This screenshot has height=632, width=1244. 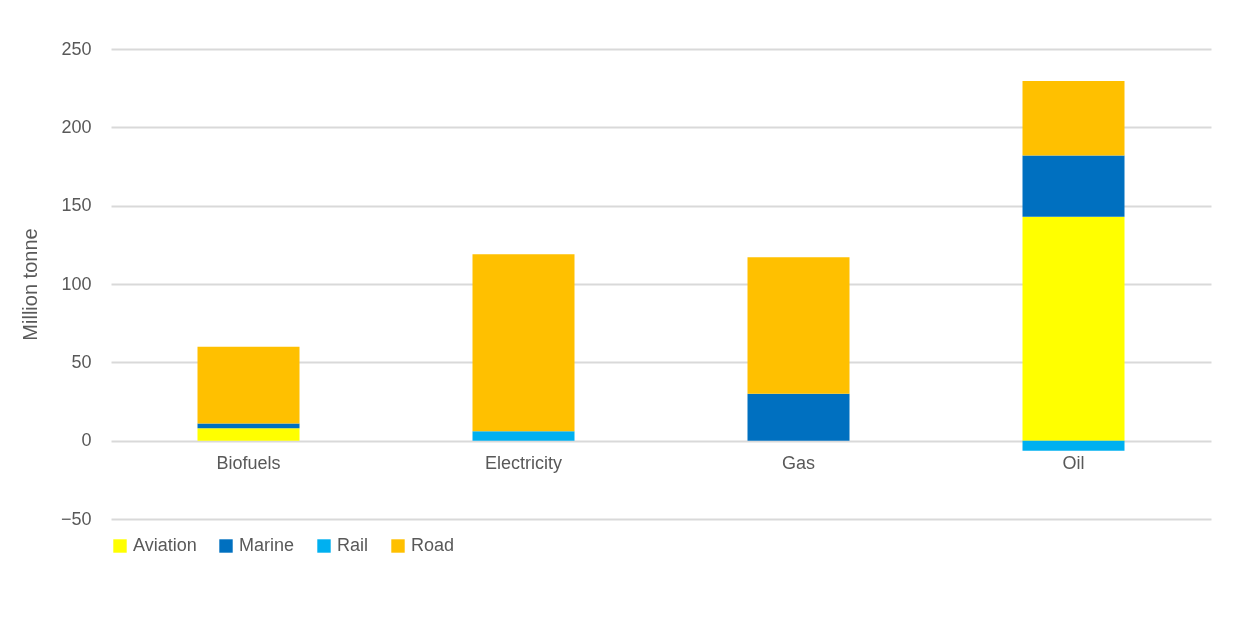 I want to click on legend-label: Marine, so click(x=267, y=545).